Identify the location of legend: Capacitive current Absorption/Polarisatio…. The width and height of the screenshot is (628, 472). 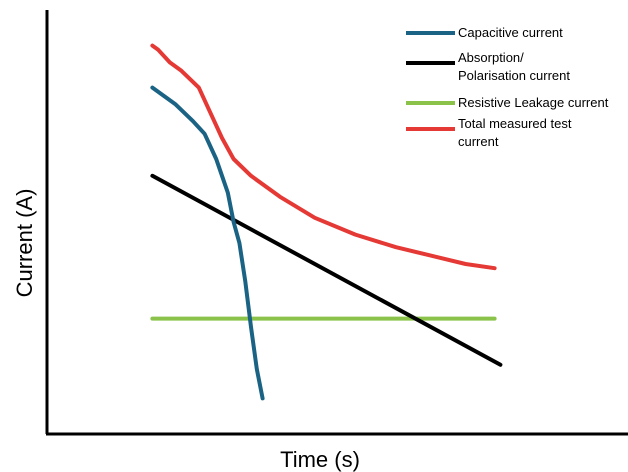
(507, 87).